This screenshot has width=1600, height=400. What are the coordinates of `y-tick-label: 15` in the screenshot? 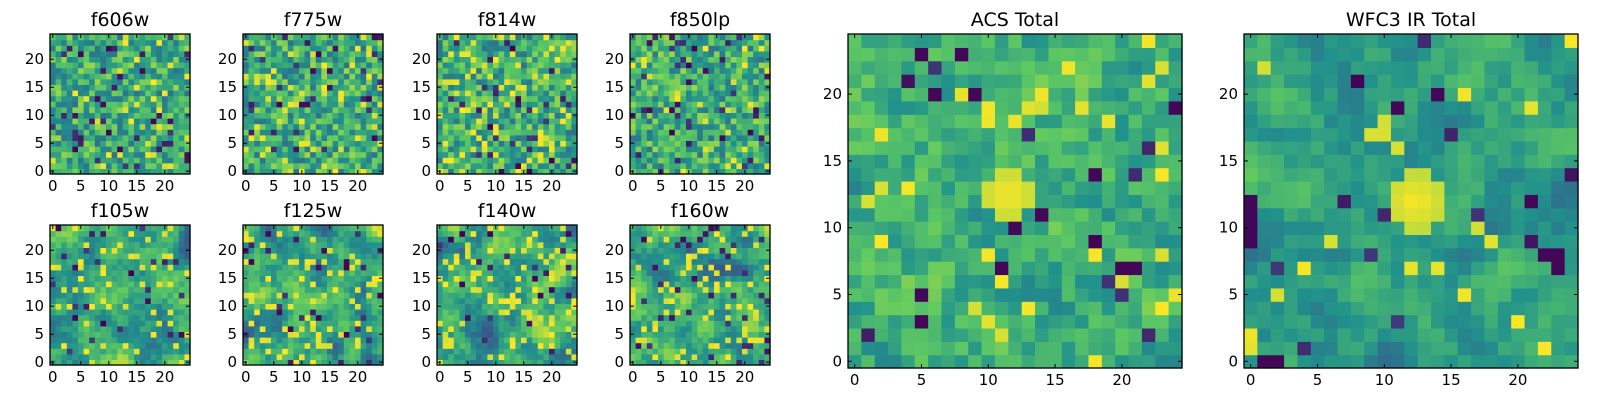 It's located at (614, 87).